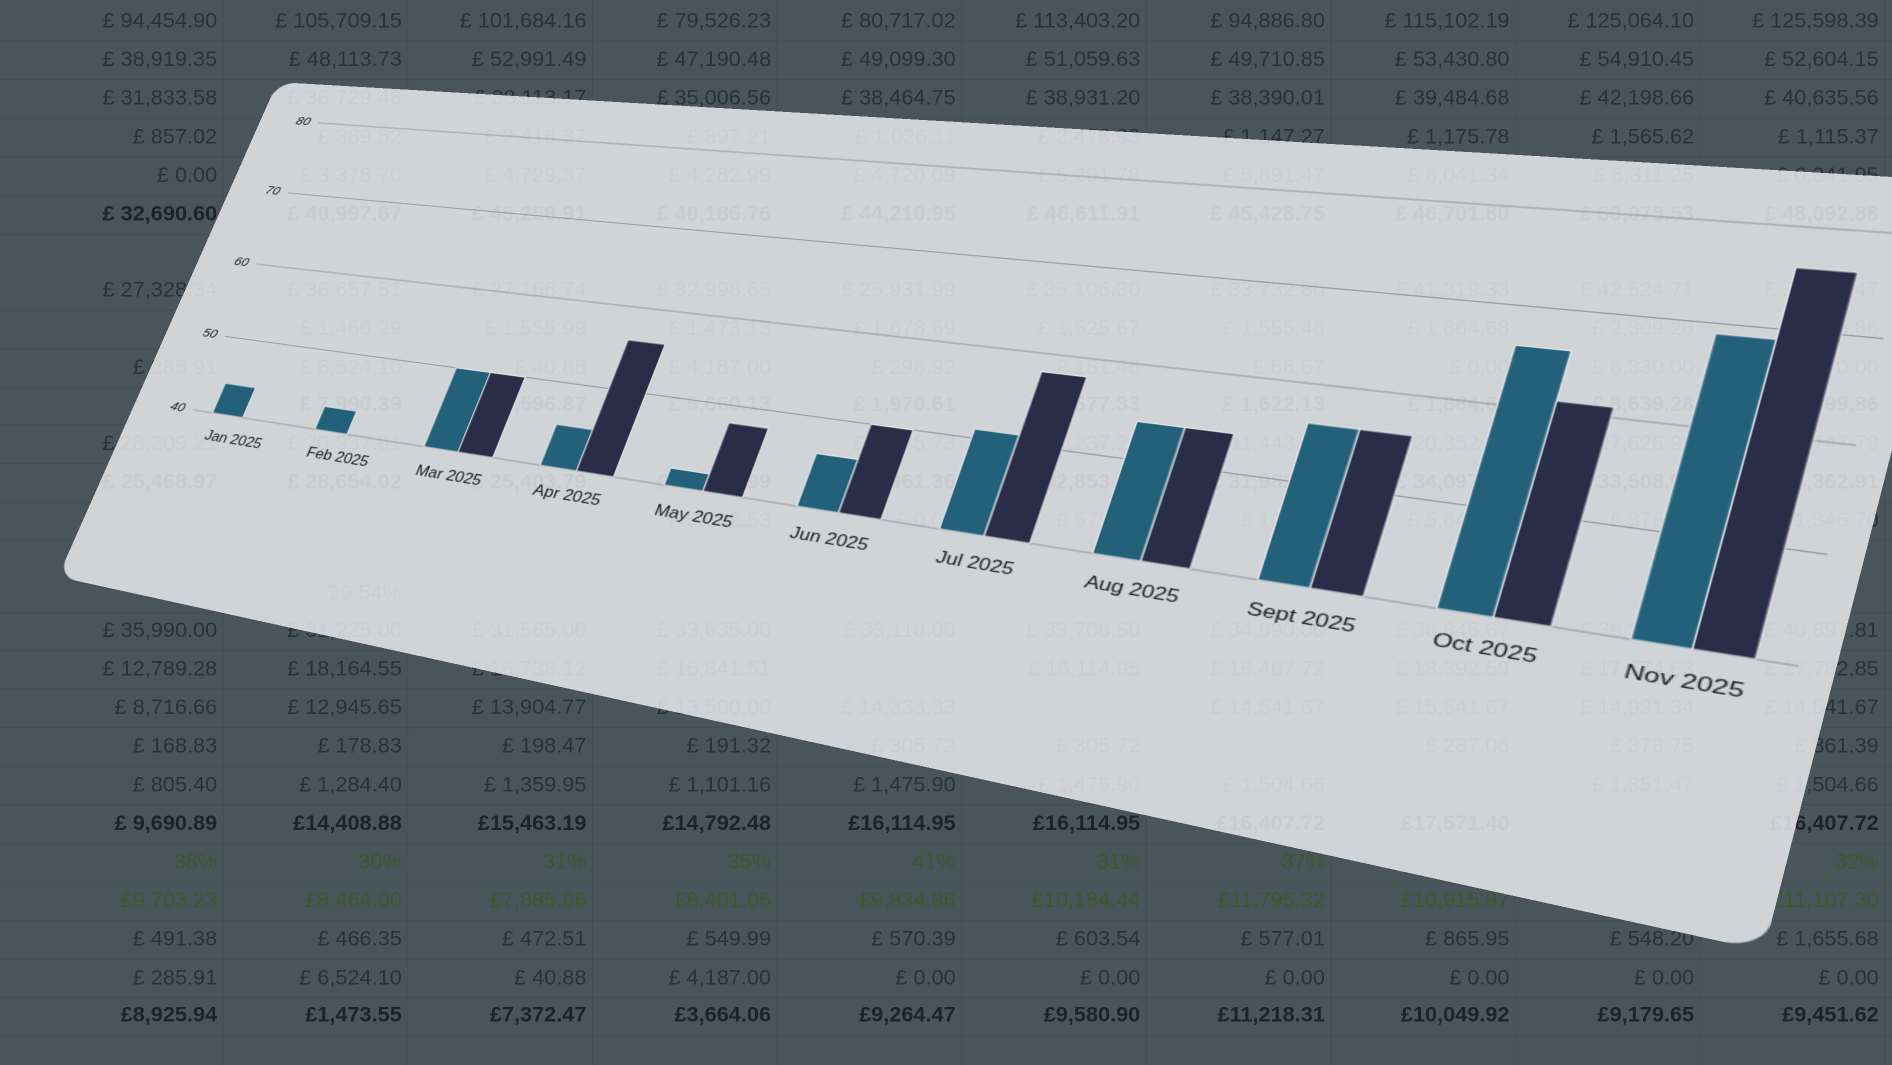 This screenshot has width=1892, height=1065. What do you see at coordinates (1636, 289) in the screenshot?
I see `cell: £ 42,524.71` at bounding box center [1636, 289].